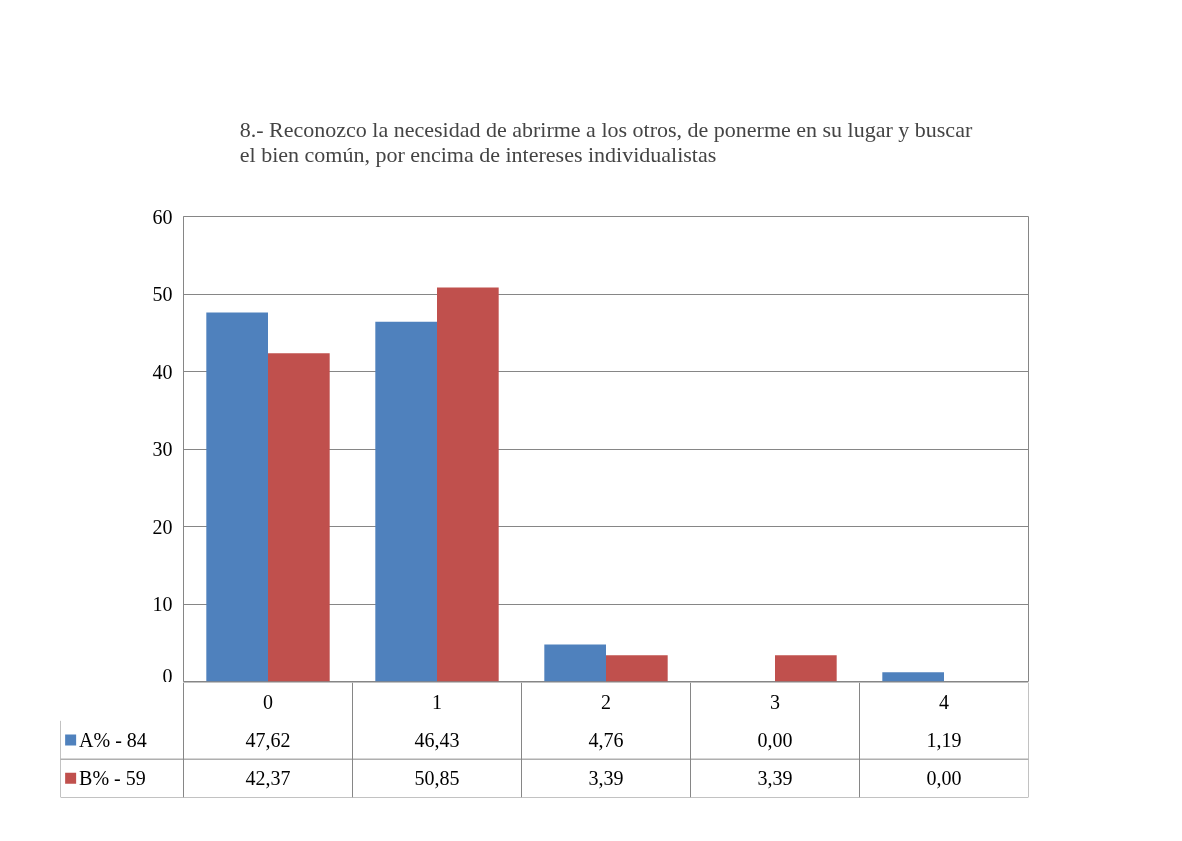 The image size is (1182, 841). What do you see at coordinates (268, 701) in the screenshot?
I see `x-tick-label: 0` at bounding box center [268, 701].